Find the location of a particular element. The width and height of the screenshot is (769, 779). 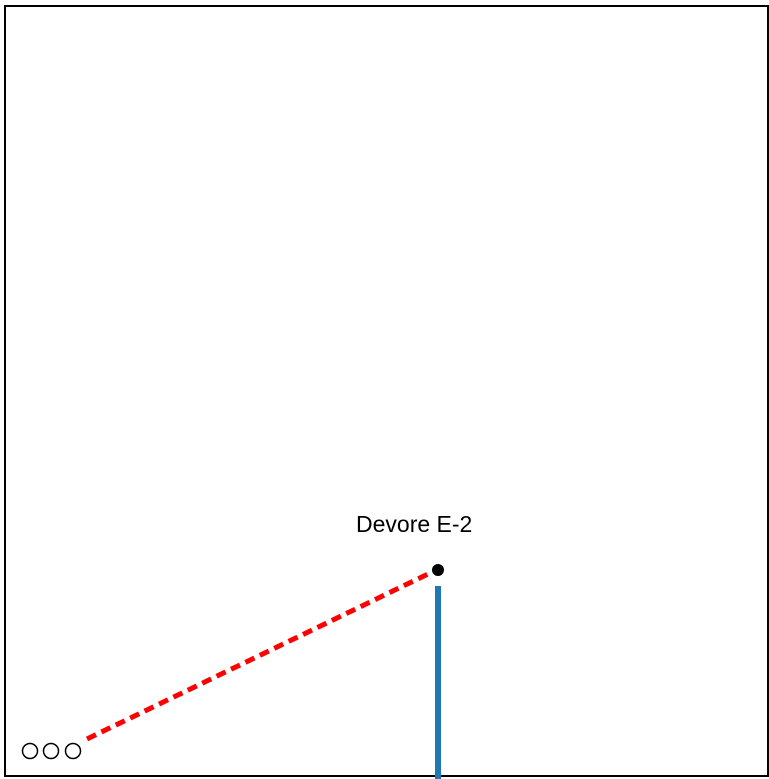

three-circles-icon is located at coordinates (51, 751).